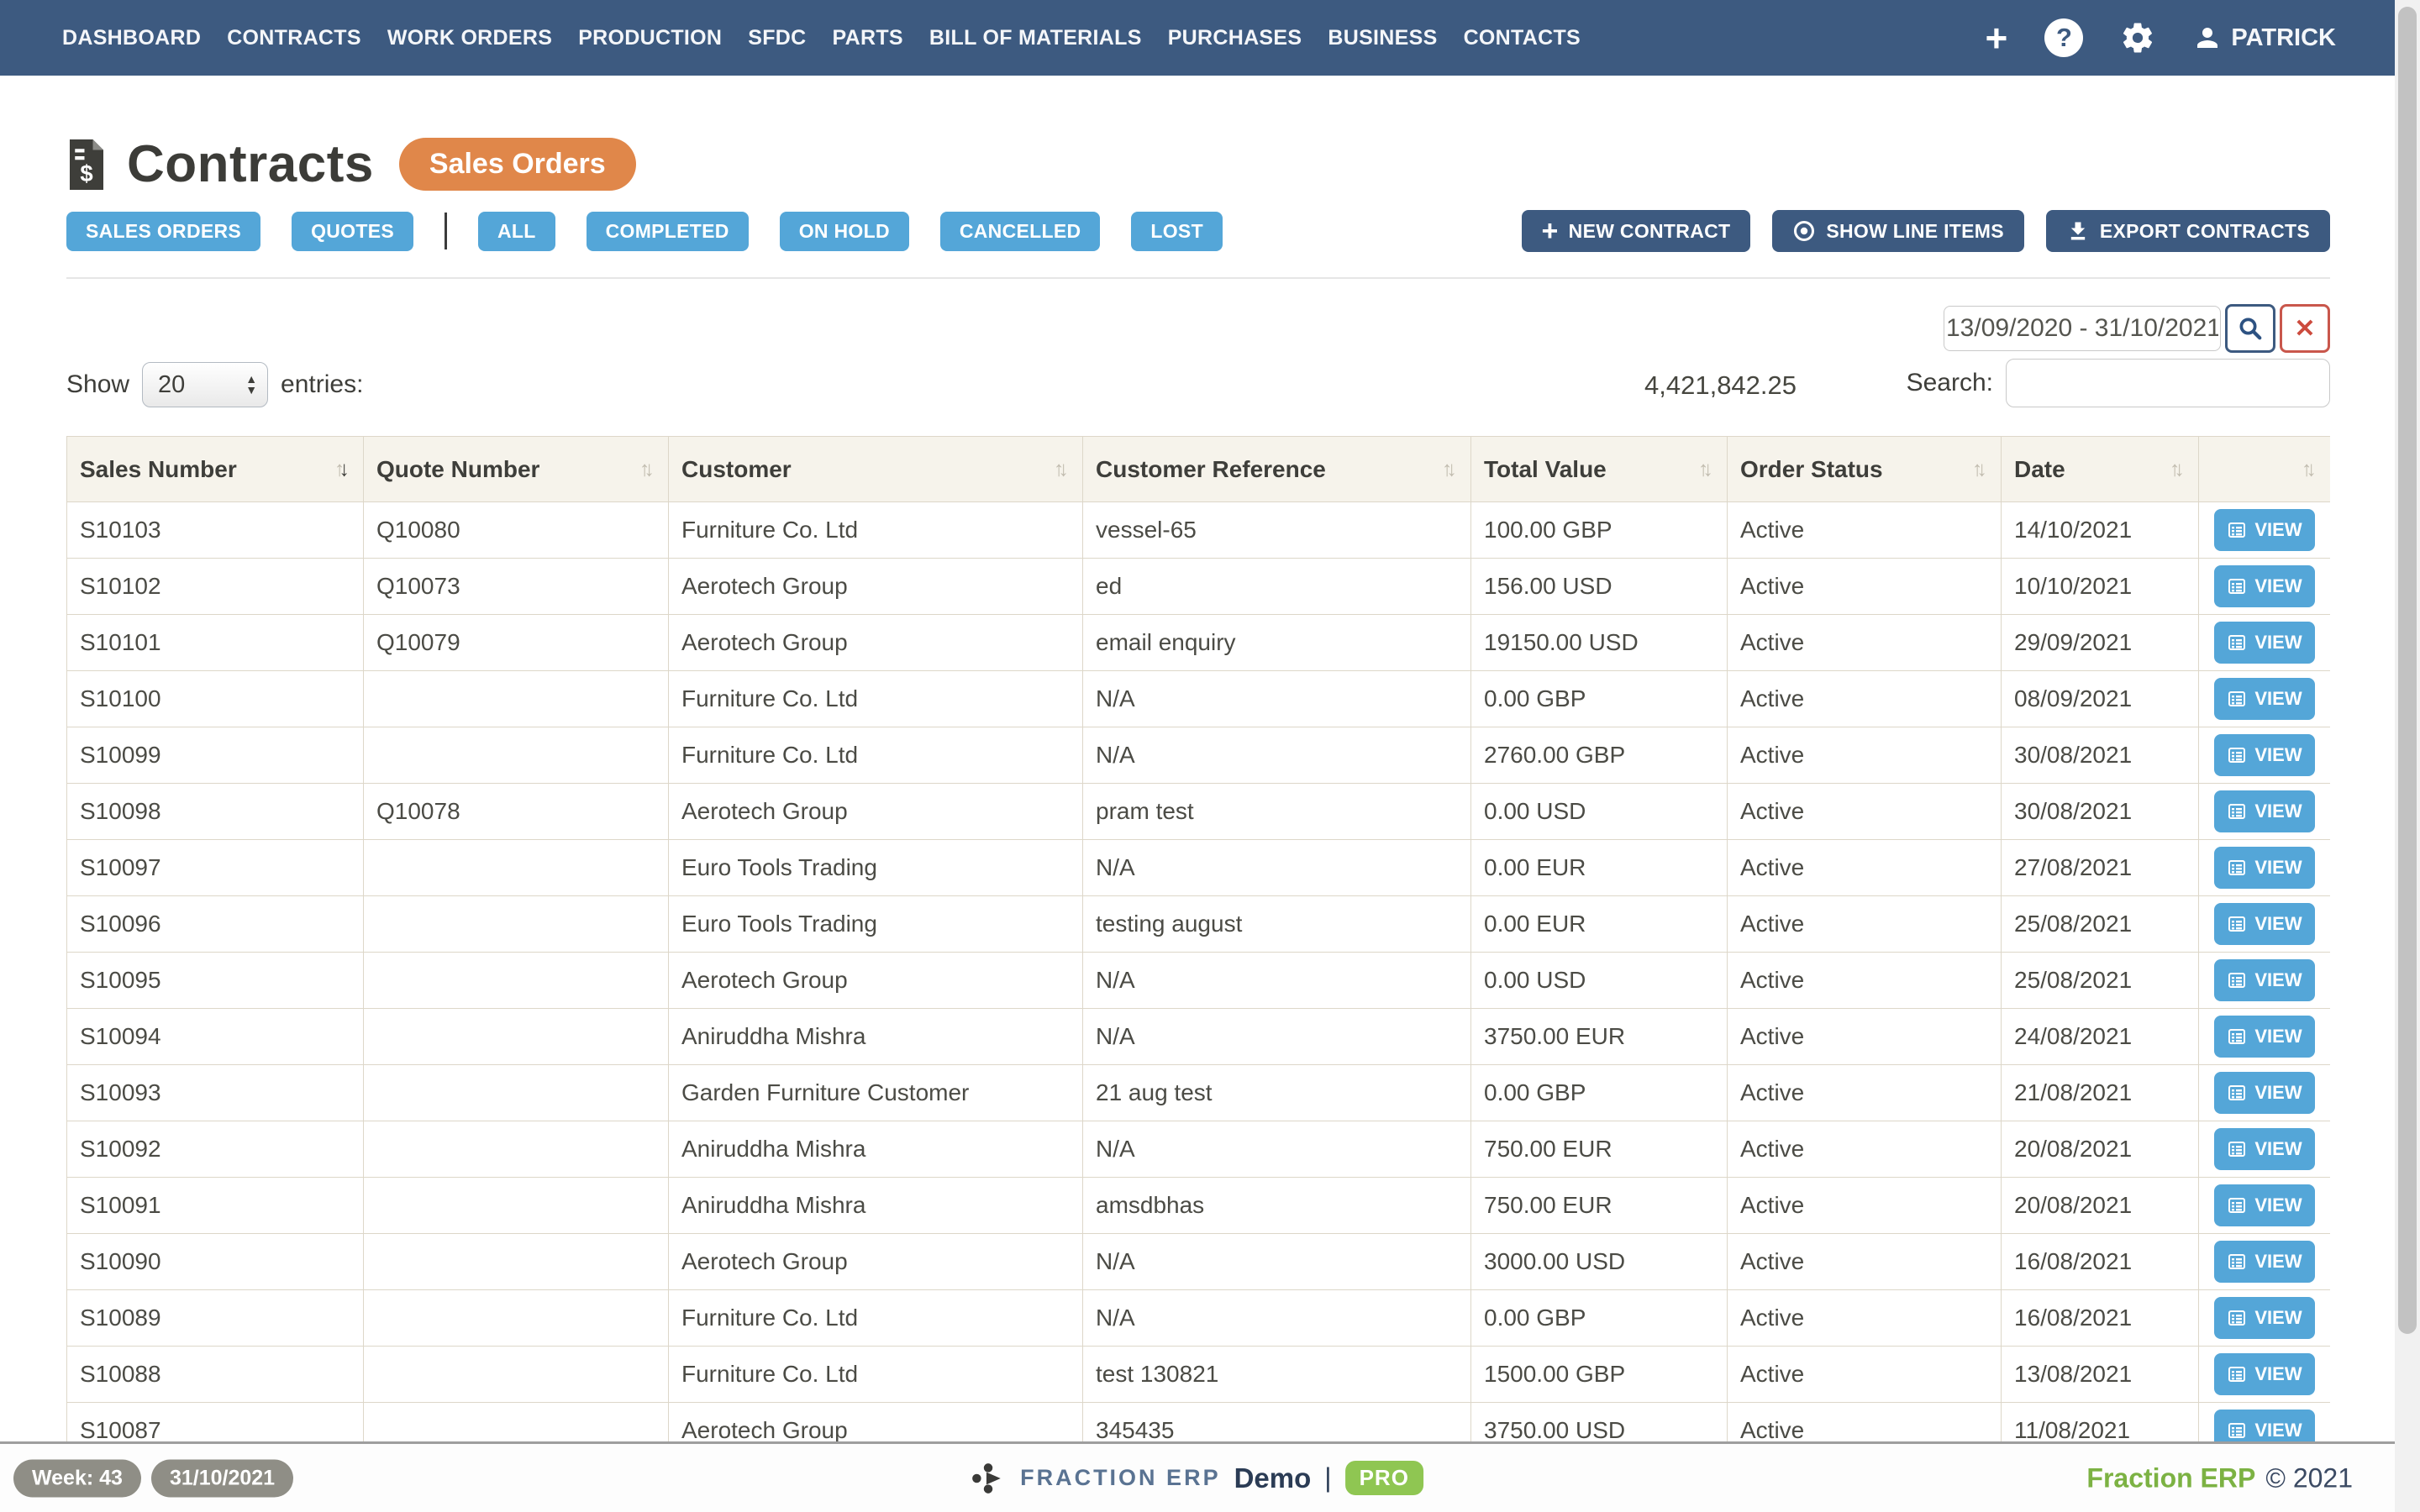 The height and width of the screenshot is (1512, 2420). Describe the element at coordinates (667, 231) in the screenshot. I see `filter-status-button: COMPLETED` at that location.